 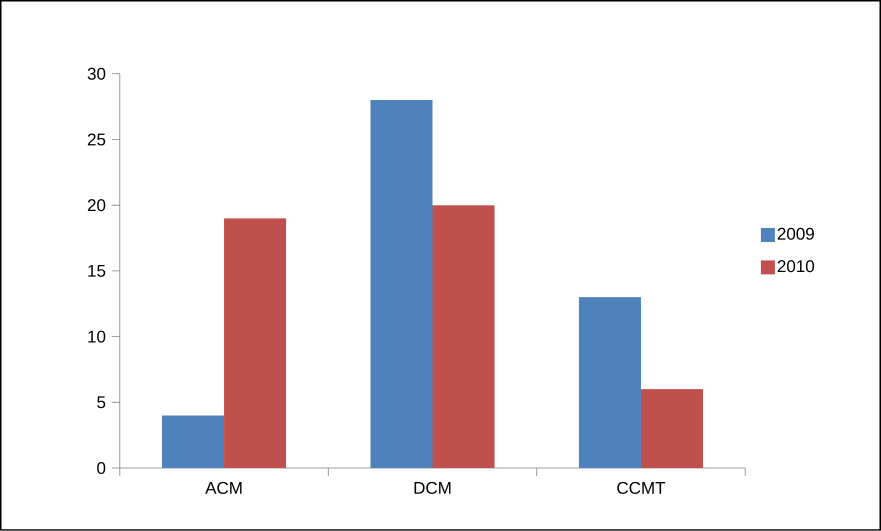 What do you see at coordinates (97, 205) in the screenshot?
I see `y-tick-label: 20` at bounding box center [97, 205].